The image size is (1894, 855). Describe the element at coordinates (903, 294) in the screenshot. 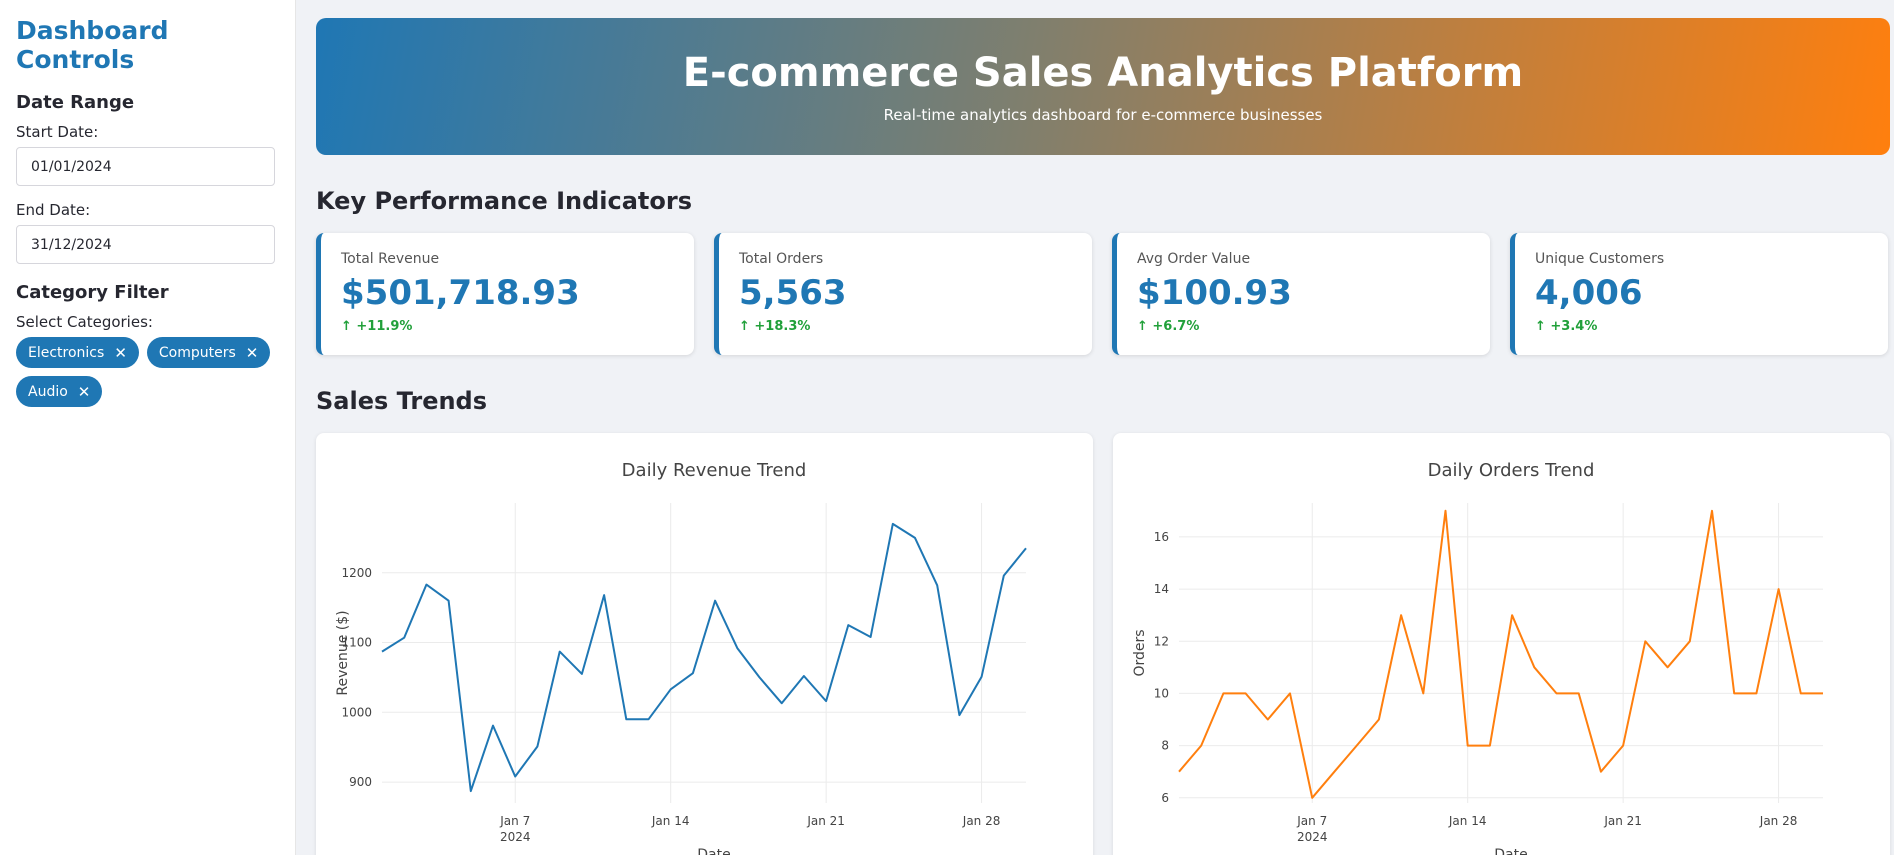

I see `kpi-card-total-orders: Total Orders 5,563 ↑ +18.3%` at that location.